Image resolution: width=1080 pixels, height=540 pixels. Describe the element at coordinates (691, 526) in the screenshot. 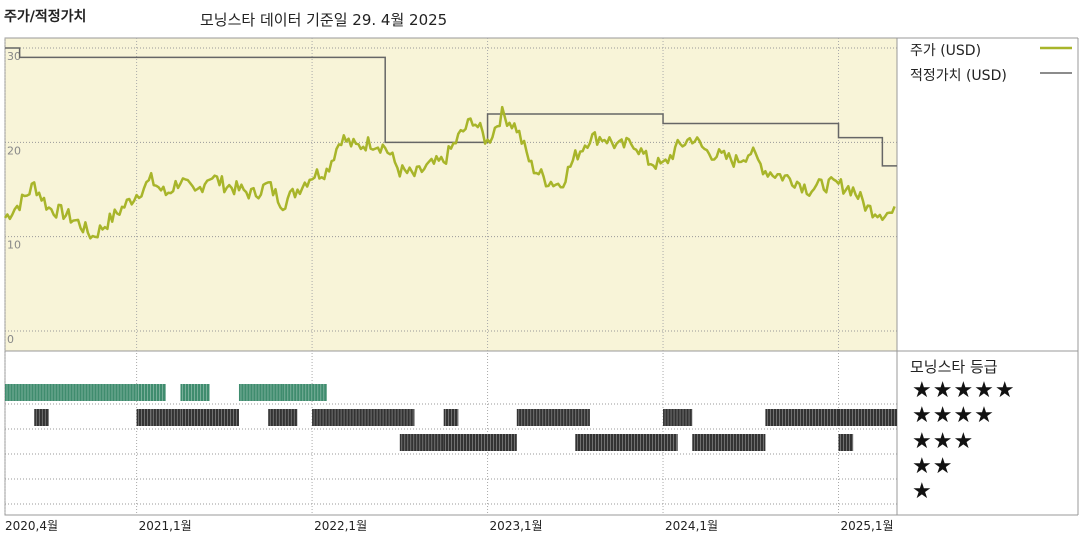

I see `x-tick-label: 2024,1월` at that location.